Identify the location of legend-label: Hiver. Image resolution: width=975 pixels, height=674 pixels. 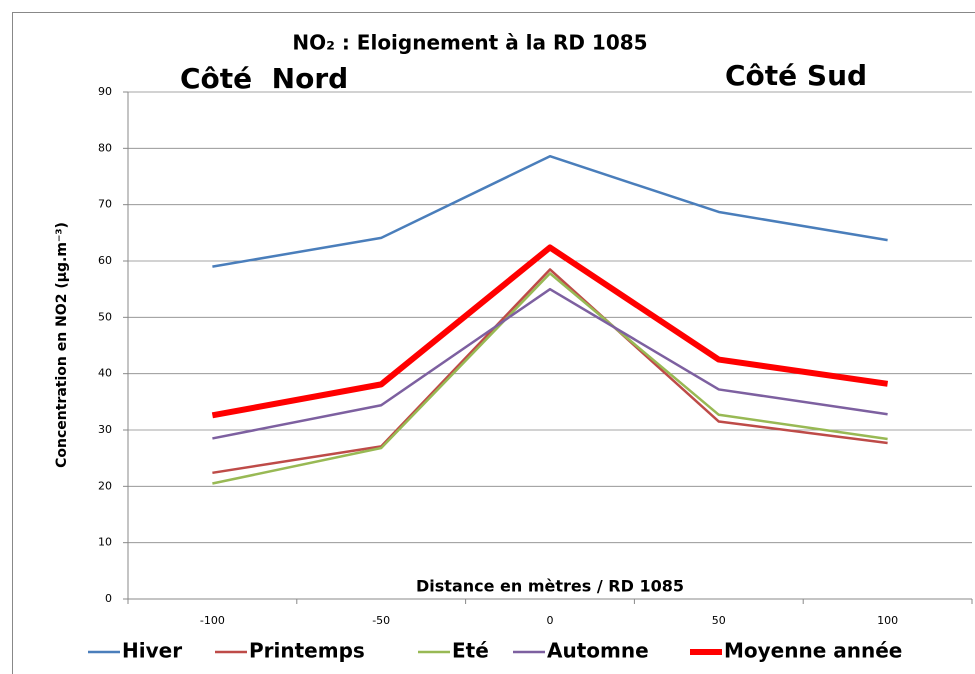
(152, 651).